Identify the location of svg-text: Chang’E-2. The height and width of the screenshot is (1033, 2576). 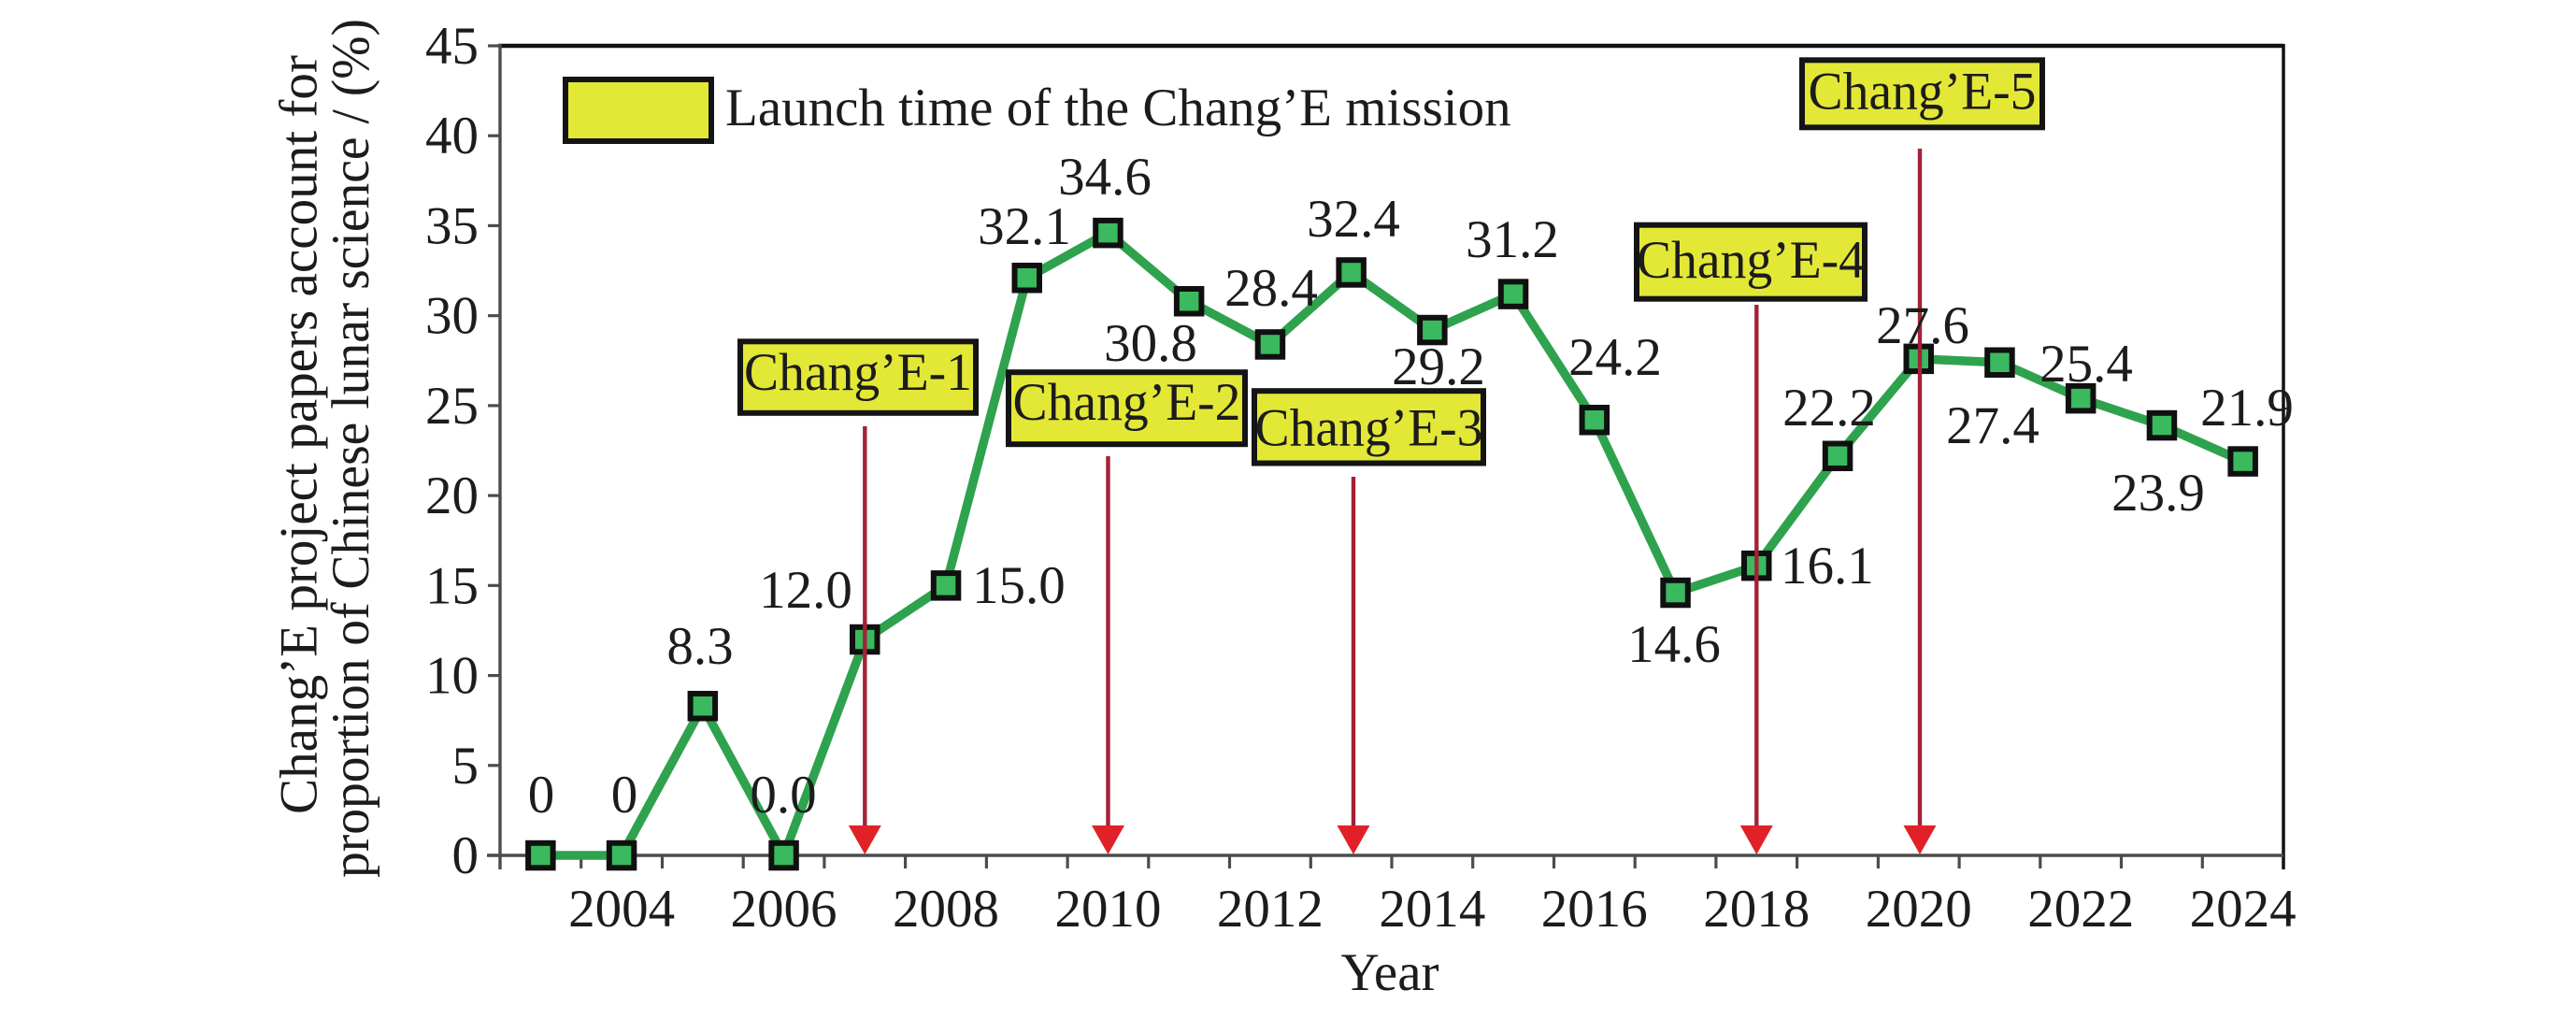
(1127, 402).